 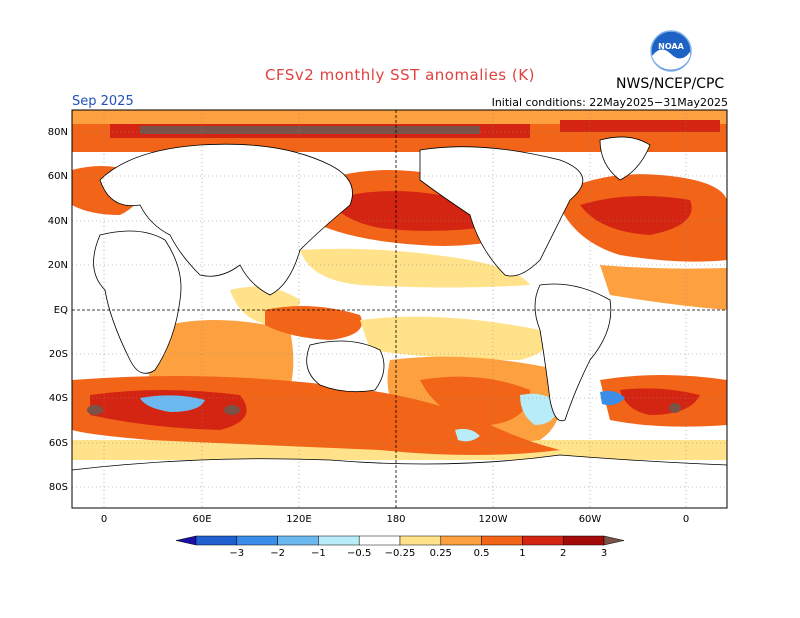 I want to click on colorbar-max-arrow, so click(x=614, y=540).